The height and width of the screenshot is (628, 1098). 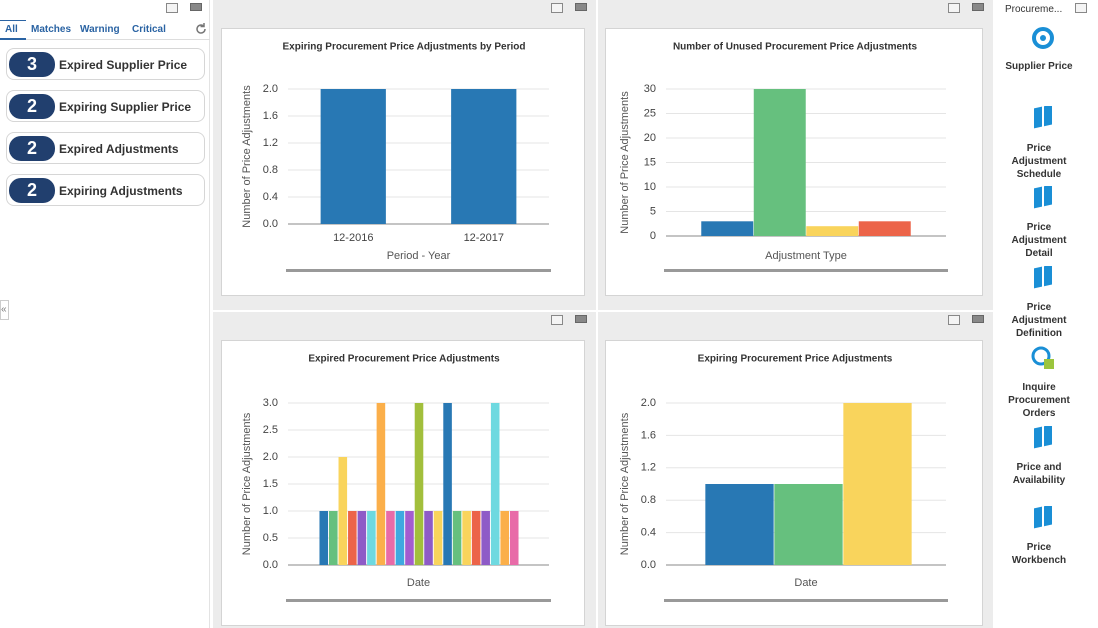 I want to click on tab-bar: All Matches Warning Critical, so click(x=105, y=30).